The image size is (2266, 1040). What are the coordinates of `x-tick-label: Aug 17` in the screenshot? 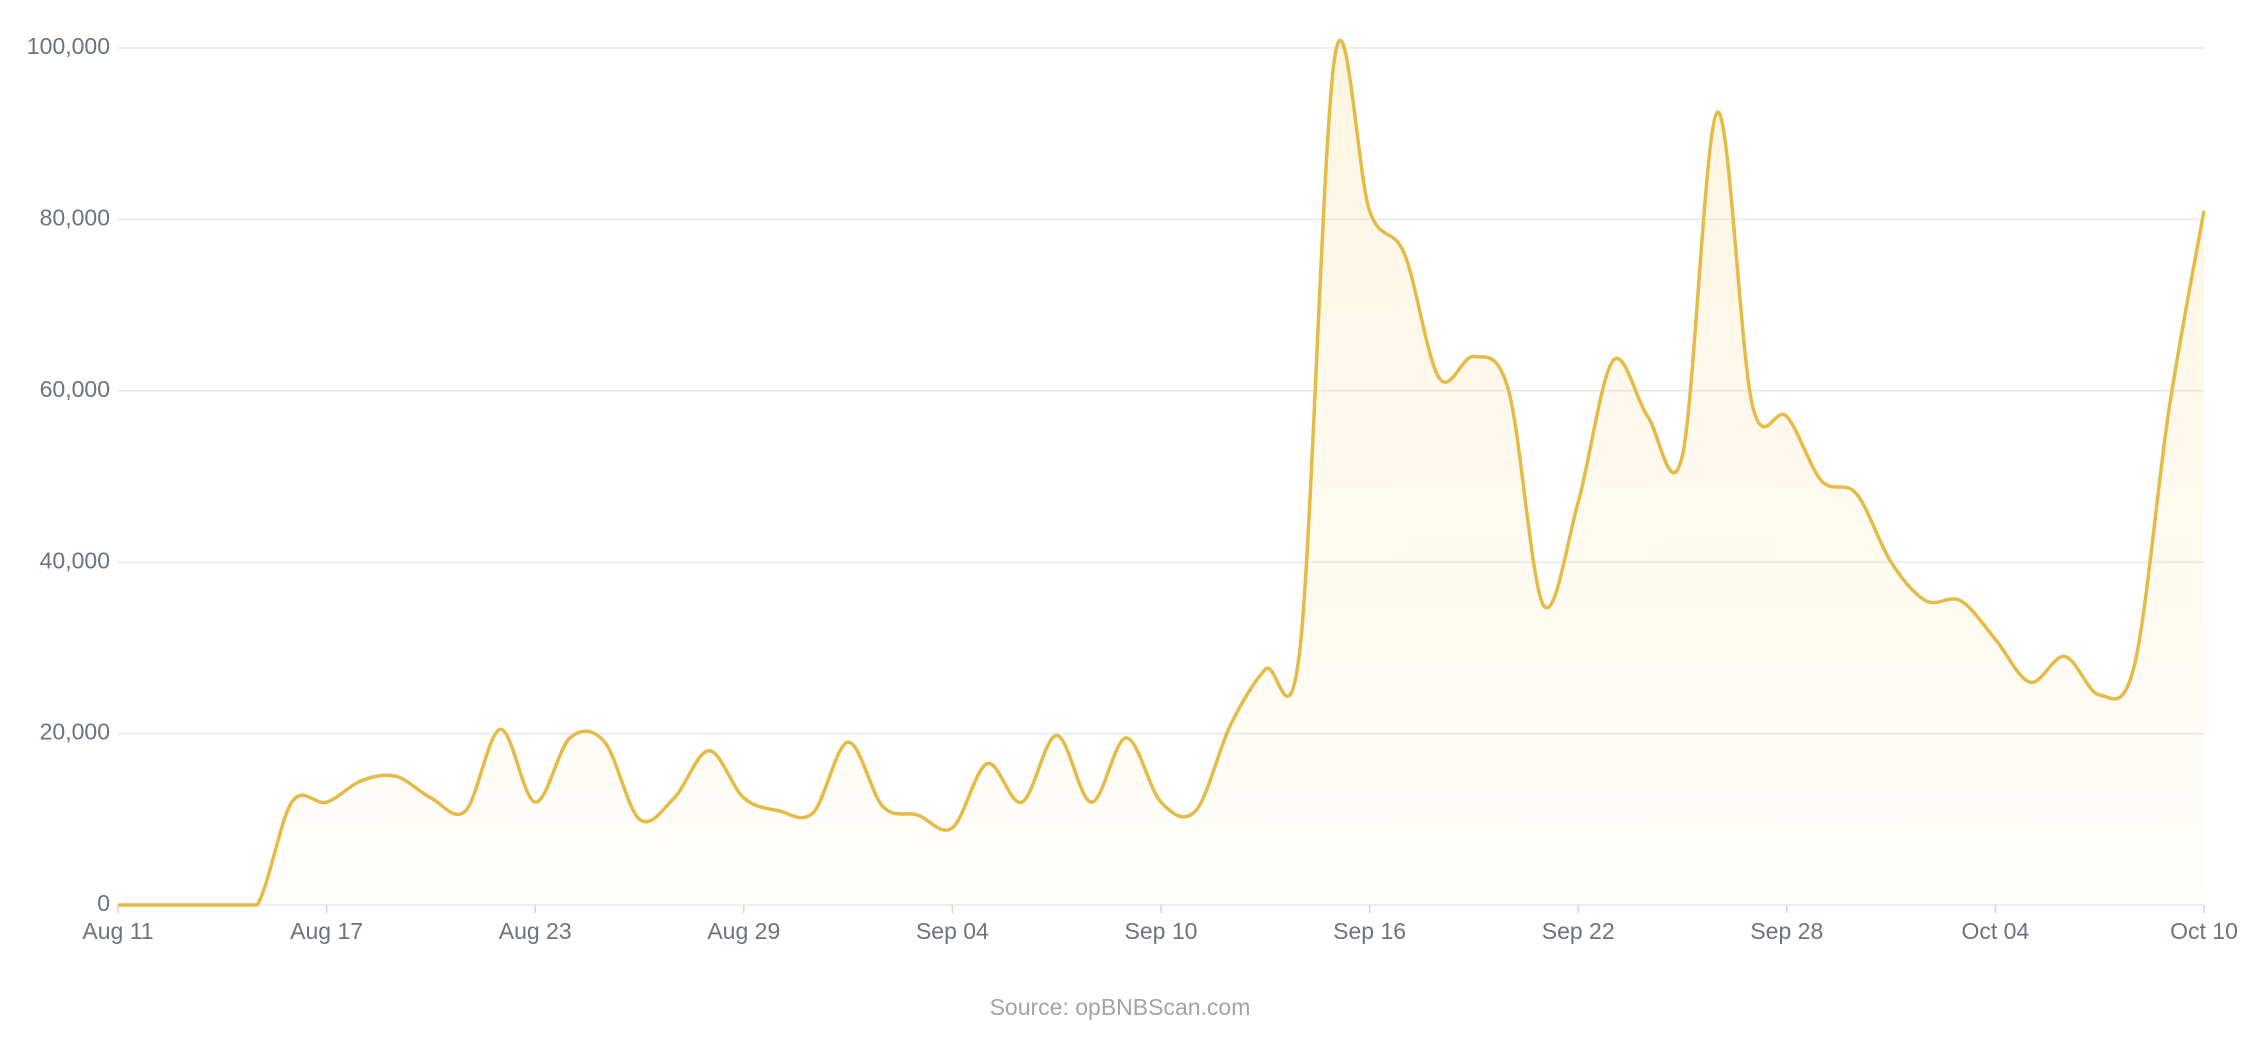 It's located at (326, 931).